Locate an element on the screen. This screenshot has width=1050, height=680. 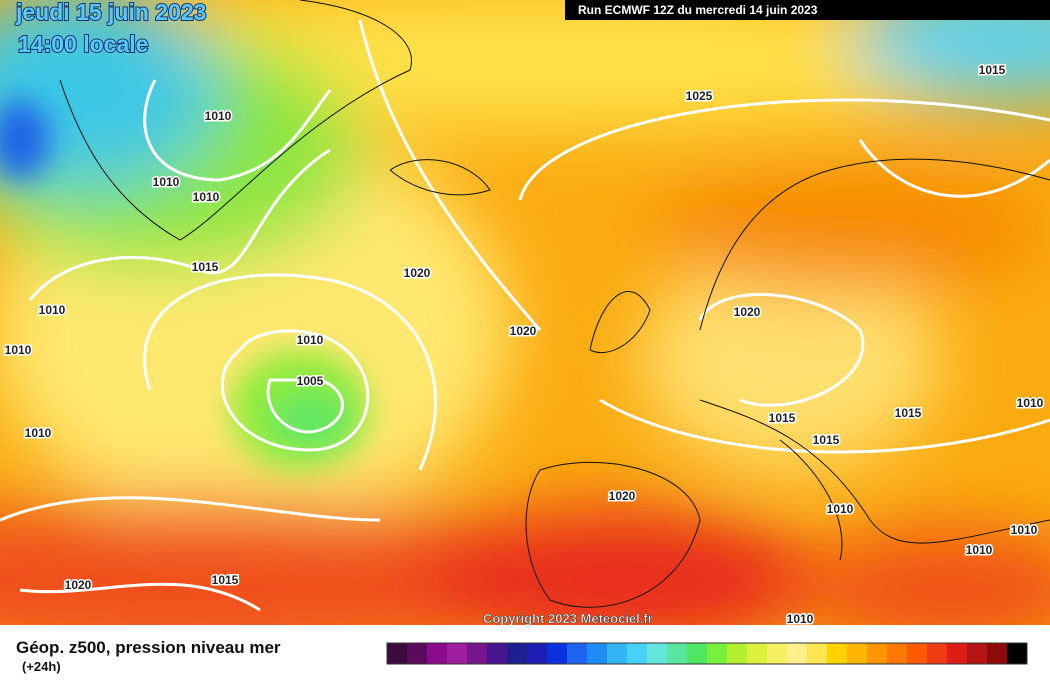
date: jeudi 15 juin 2023 is located at coordinates (110, 12).